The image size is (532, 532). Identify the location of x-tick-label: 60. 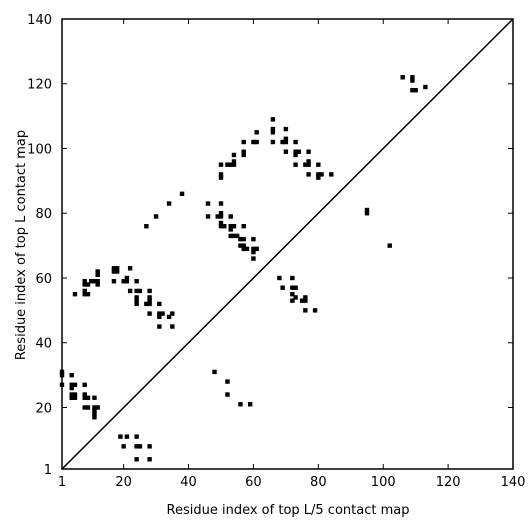
(253, 482).